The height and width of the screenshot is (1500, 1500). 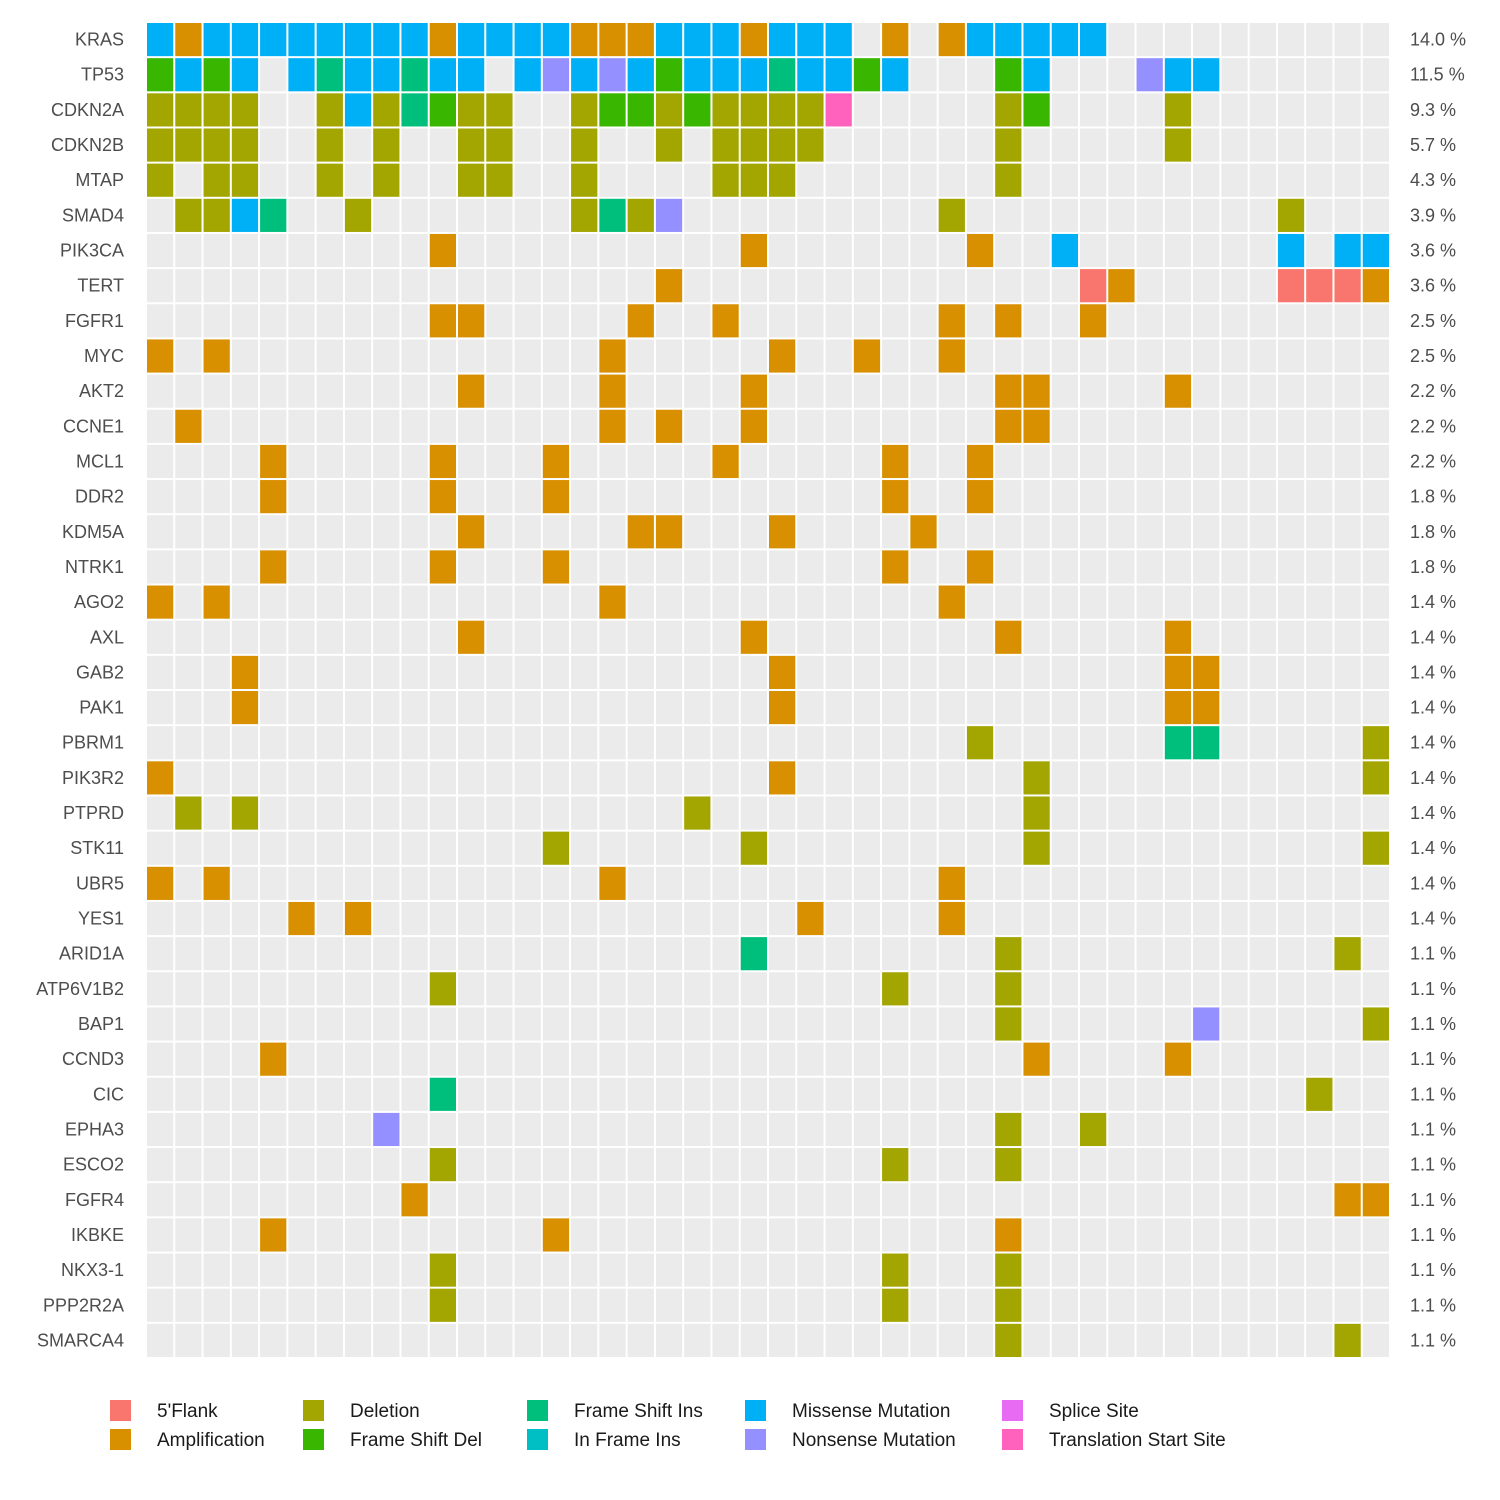 What do you see at coordinates (93, 532) in the screenshot?
I see `gene-label: KDM5A` at bounding box center [93, 532].